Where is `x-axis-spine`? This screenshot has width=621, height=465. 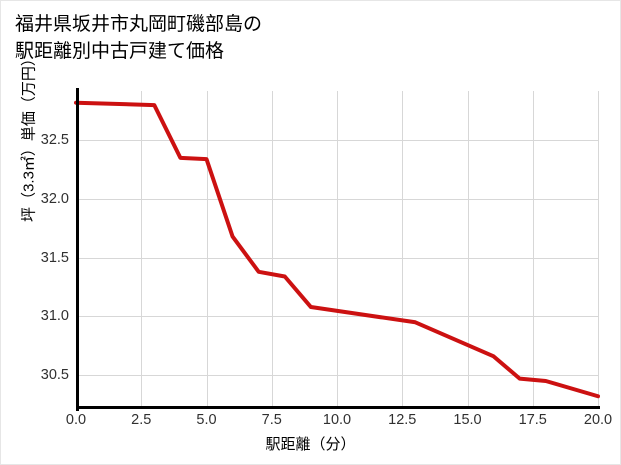 x-axis-spine is located at coordinates (338, 407).